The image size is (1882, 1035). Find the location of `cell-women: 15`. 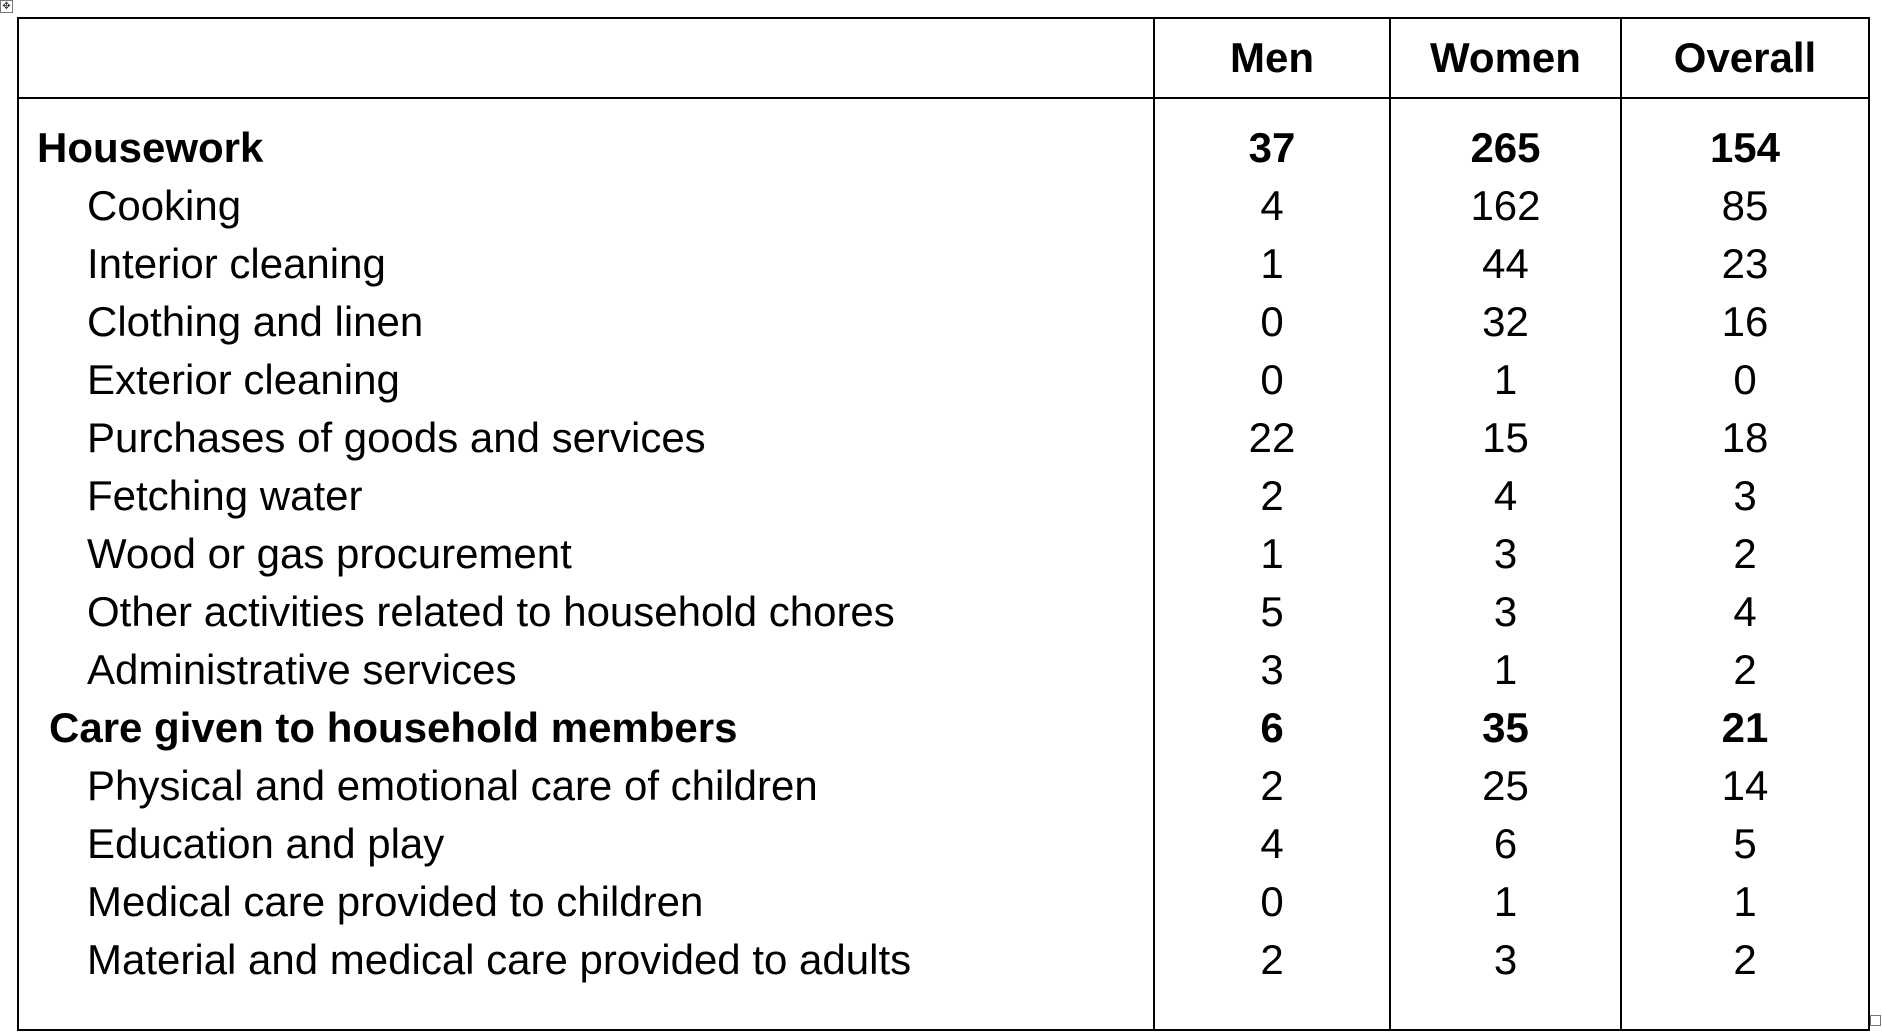

cell-women: 15 is located at coordinates (1505, 438).